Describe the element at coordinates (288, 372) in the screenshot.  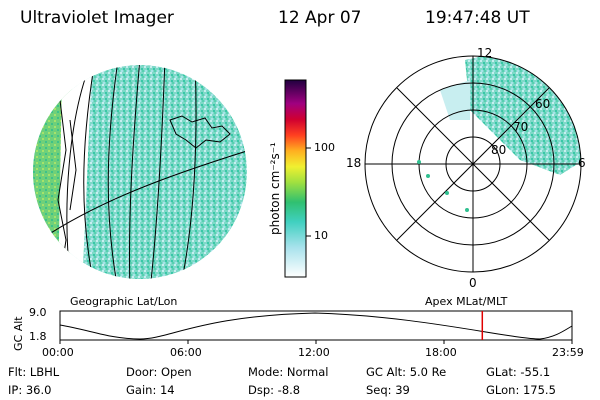
I see `status-mode: Mode: Normal` at that location.